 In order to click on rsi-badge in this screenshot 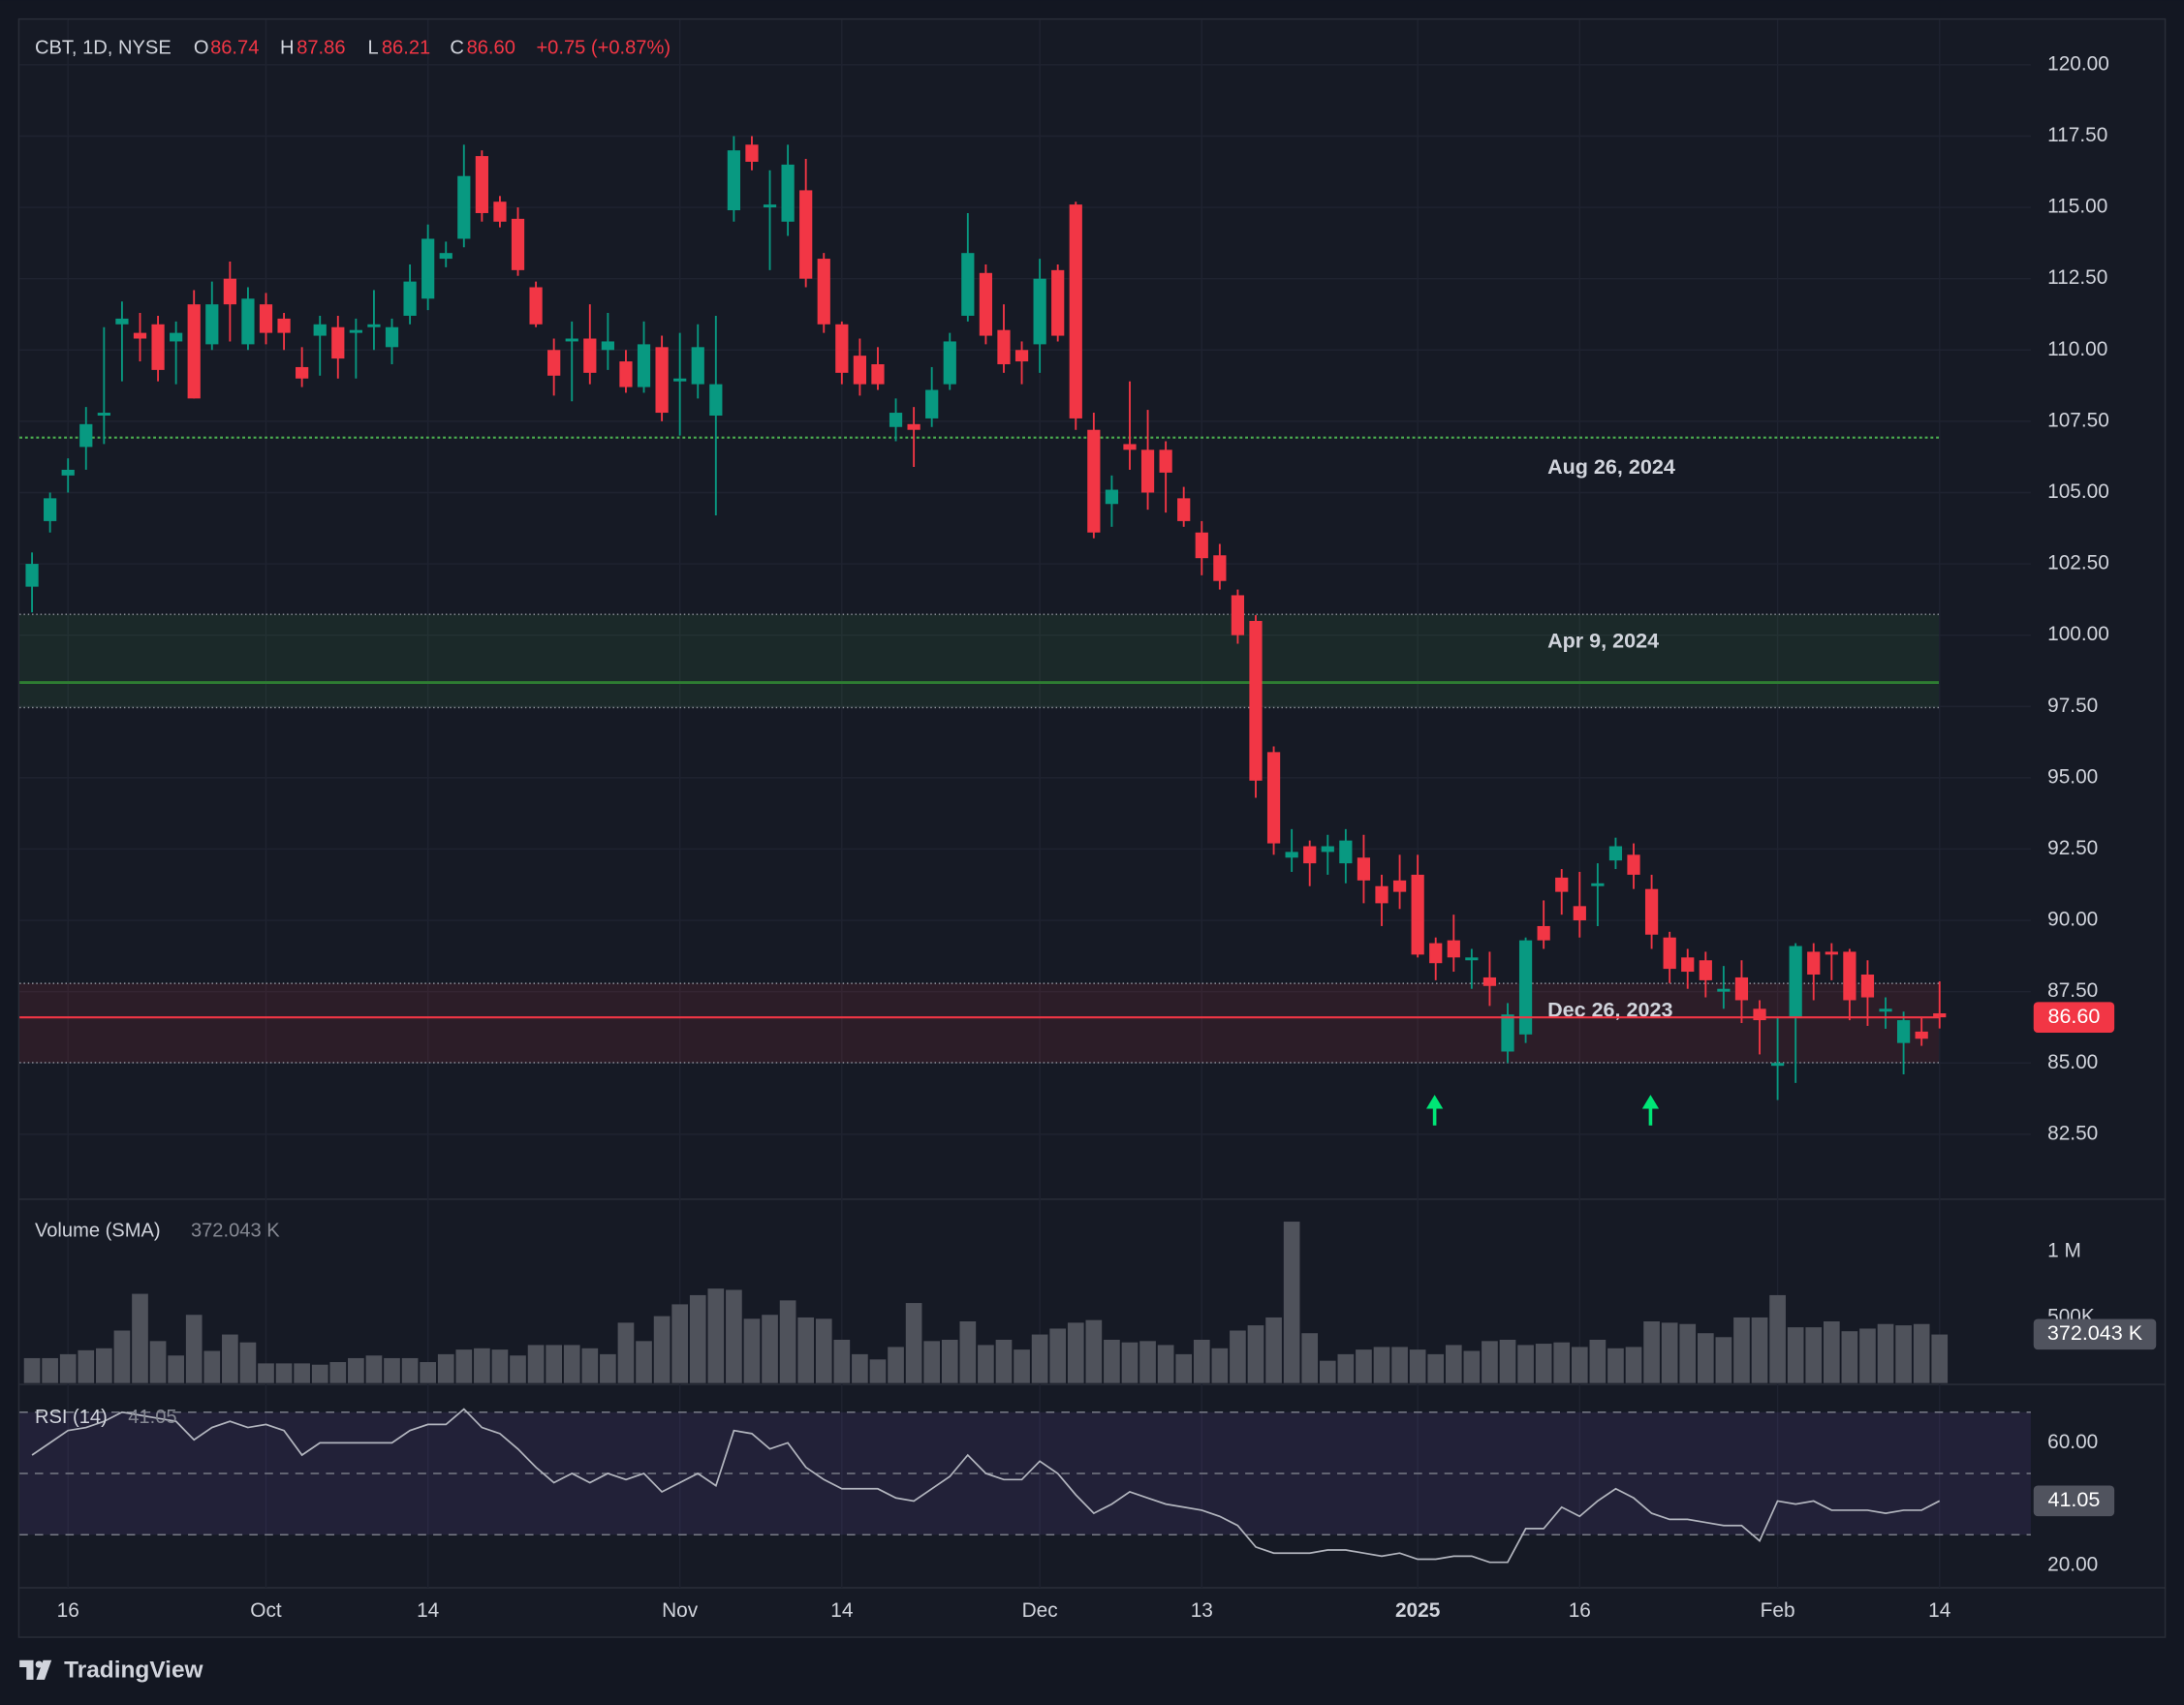, I will do `click(2074, 1501)`.